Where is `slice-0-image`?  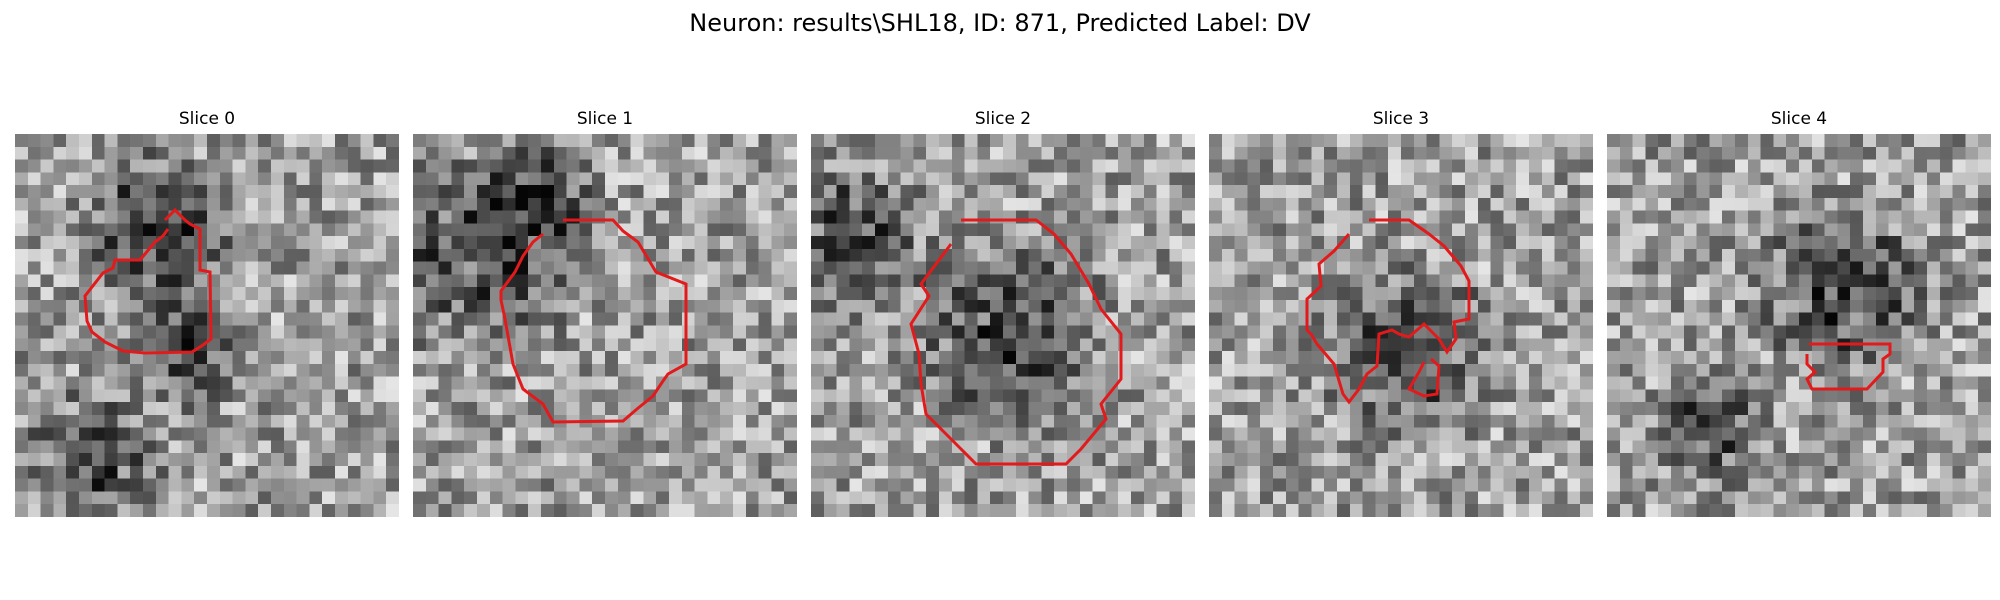
slice-0-image is located at coordinates (207, 325).